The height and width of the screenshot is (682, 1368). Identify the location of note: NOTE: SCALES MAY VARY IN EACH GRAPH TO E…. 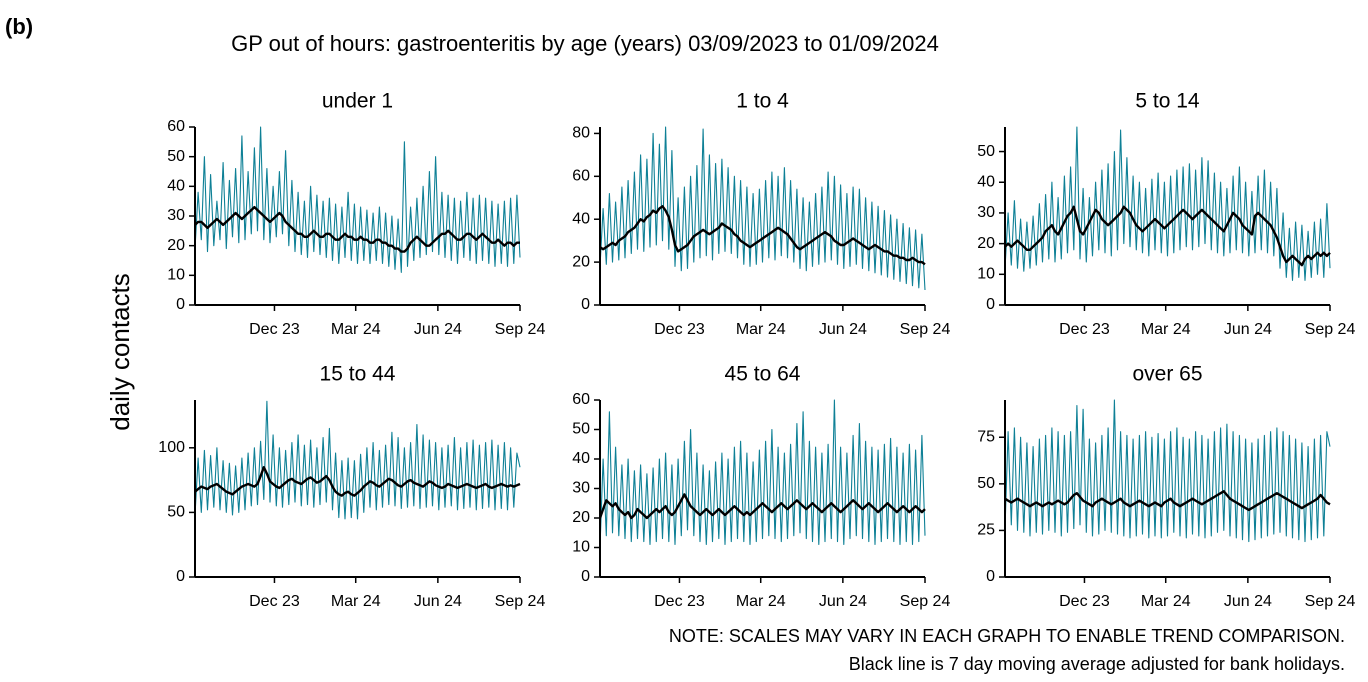
(1007, 636).